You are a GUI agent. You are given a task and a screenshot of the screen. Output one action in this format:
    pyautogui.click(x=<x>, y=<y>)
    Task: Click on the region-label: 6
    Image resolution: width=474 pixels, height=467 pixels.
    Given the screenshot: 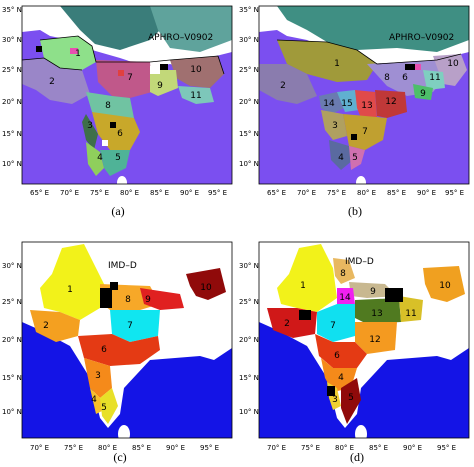 What is the action you would take?
    pyautogui.click(x=104, y=350)
    